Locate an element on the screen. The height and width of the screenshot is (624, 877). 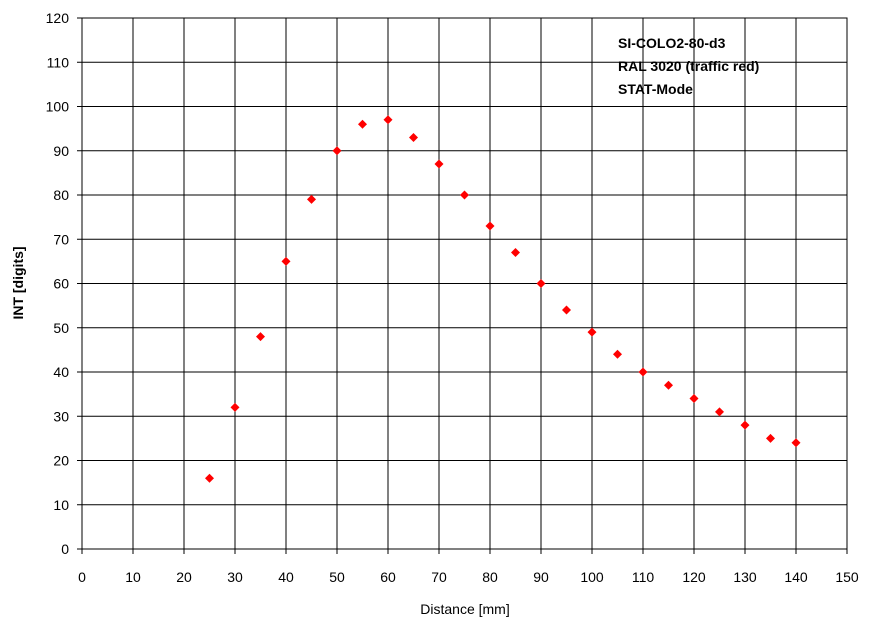
x-tick-label: 120 is located at coordinates (694, 577).